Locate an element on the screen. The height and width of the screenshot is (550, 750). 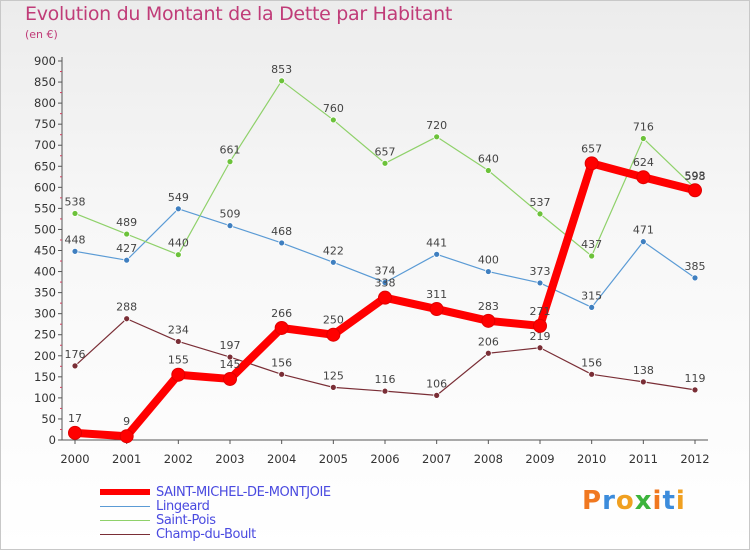
x-tick-label: 2002 is located at coordinates (178, 459).